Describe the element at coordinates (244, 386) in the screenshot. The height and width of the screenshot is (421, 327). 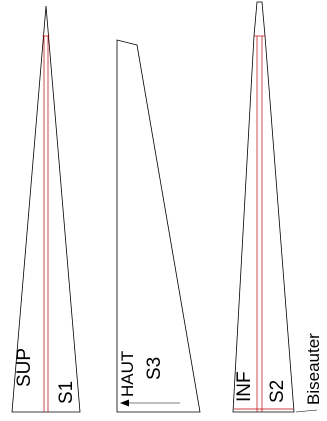
I see `piece-s2-face-label: INF` at that location.